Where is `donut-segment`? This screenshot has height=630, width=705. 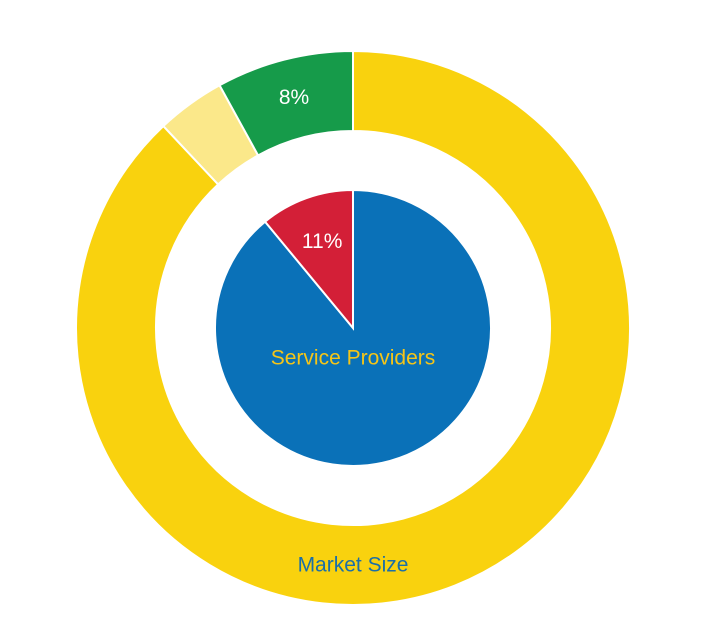
donut-segment is located at coordinates (286, 103).